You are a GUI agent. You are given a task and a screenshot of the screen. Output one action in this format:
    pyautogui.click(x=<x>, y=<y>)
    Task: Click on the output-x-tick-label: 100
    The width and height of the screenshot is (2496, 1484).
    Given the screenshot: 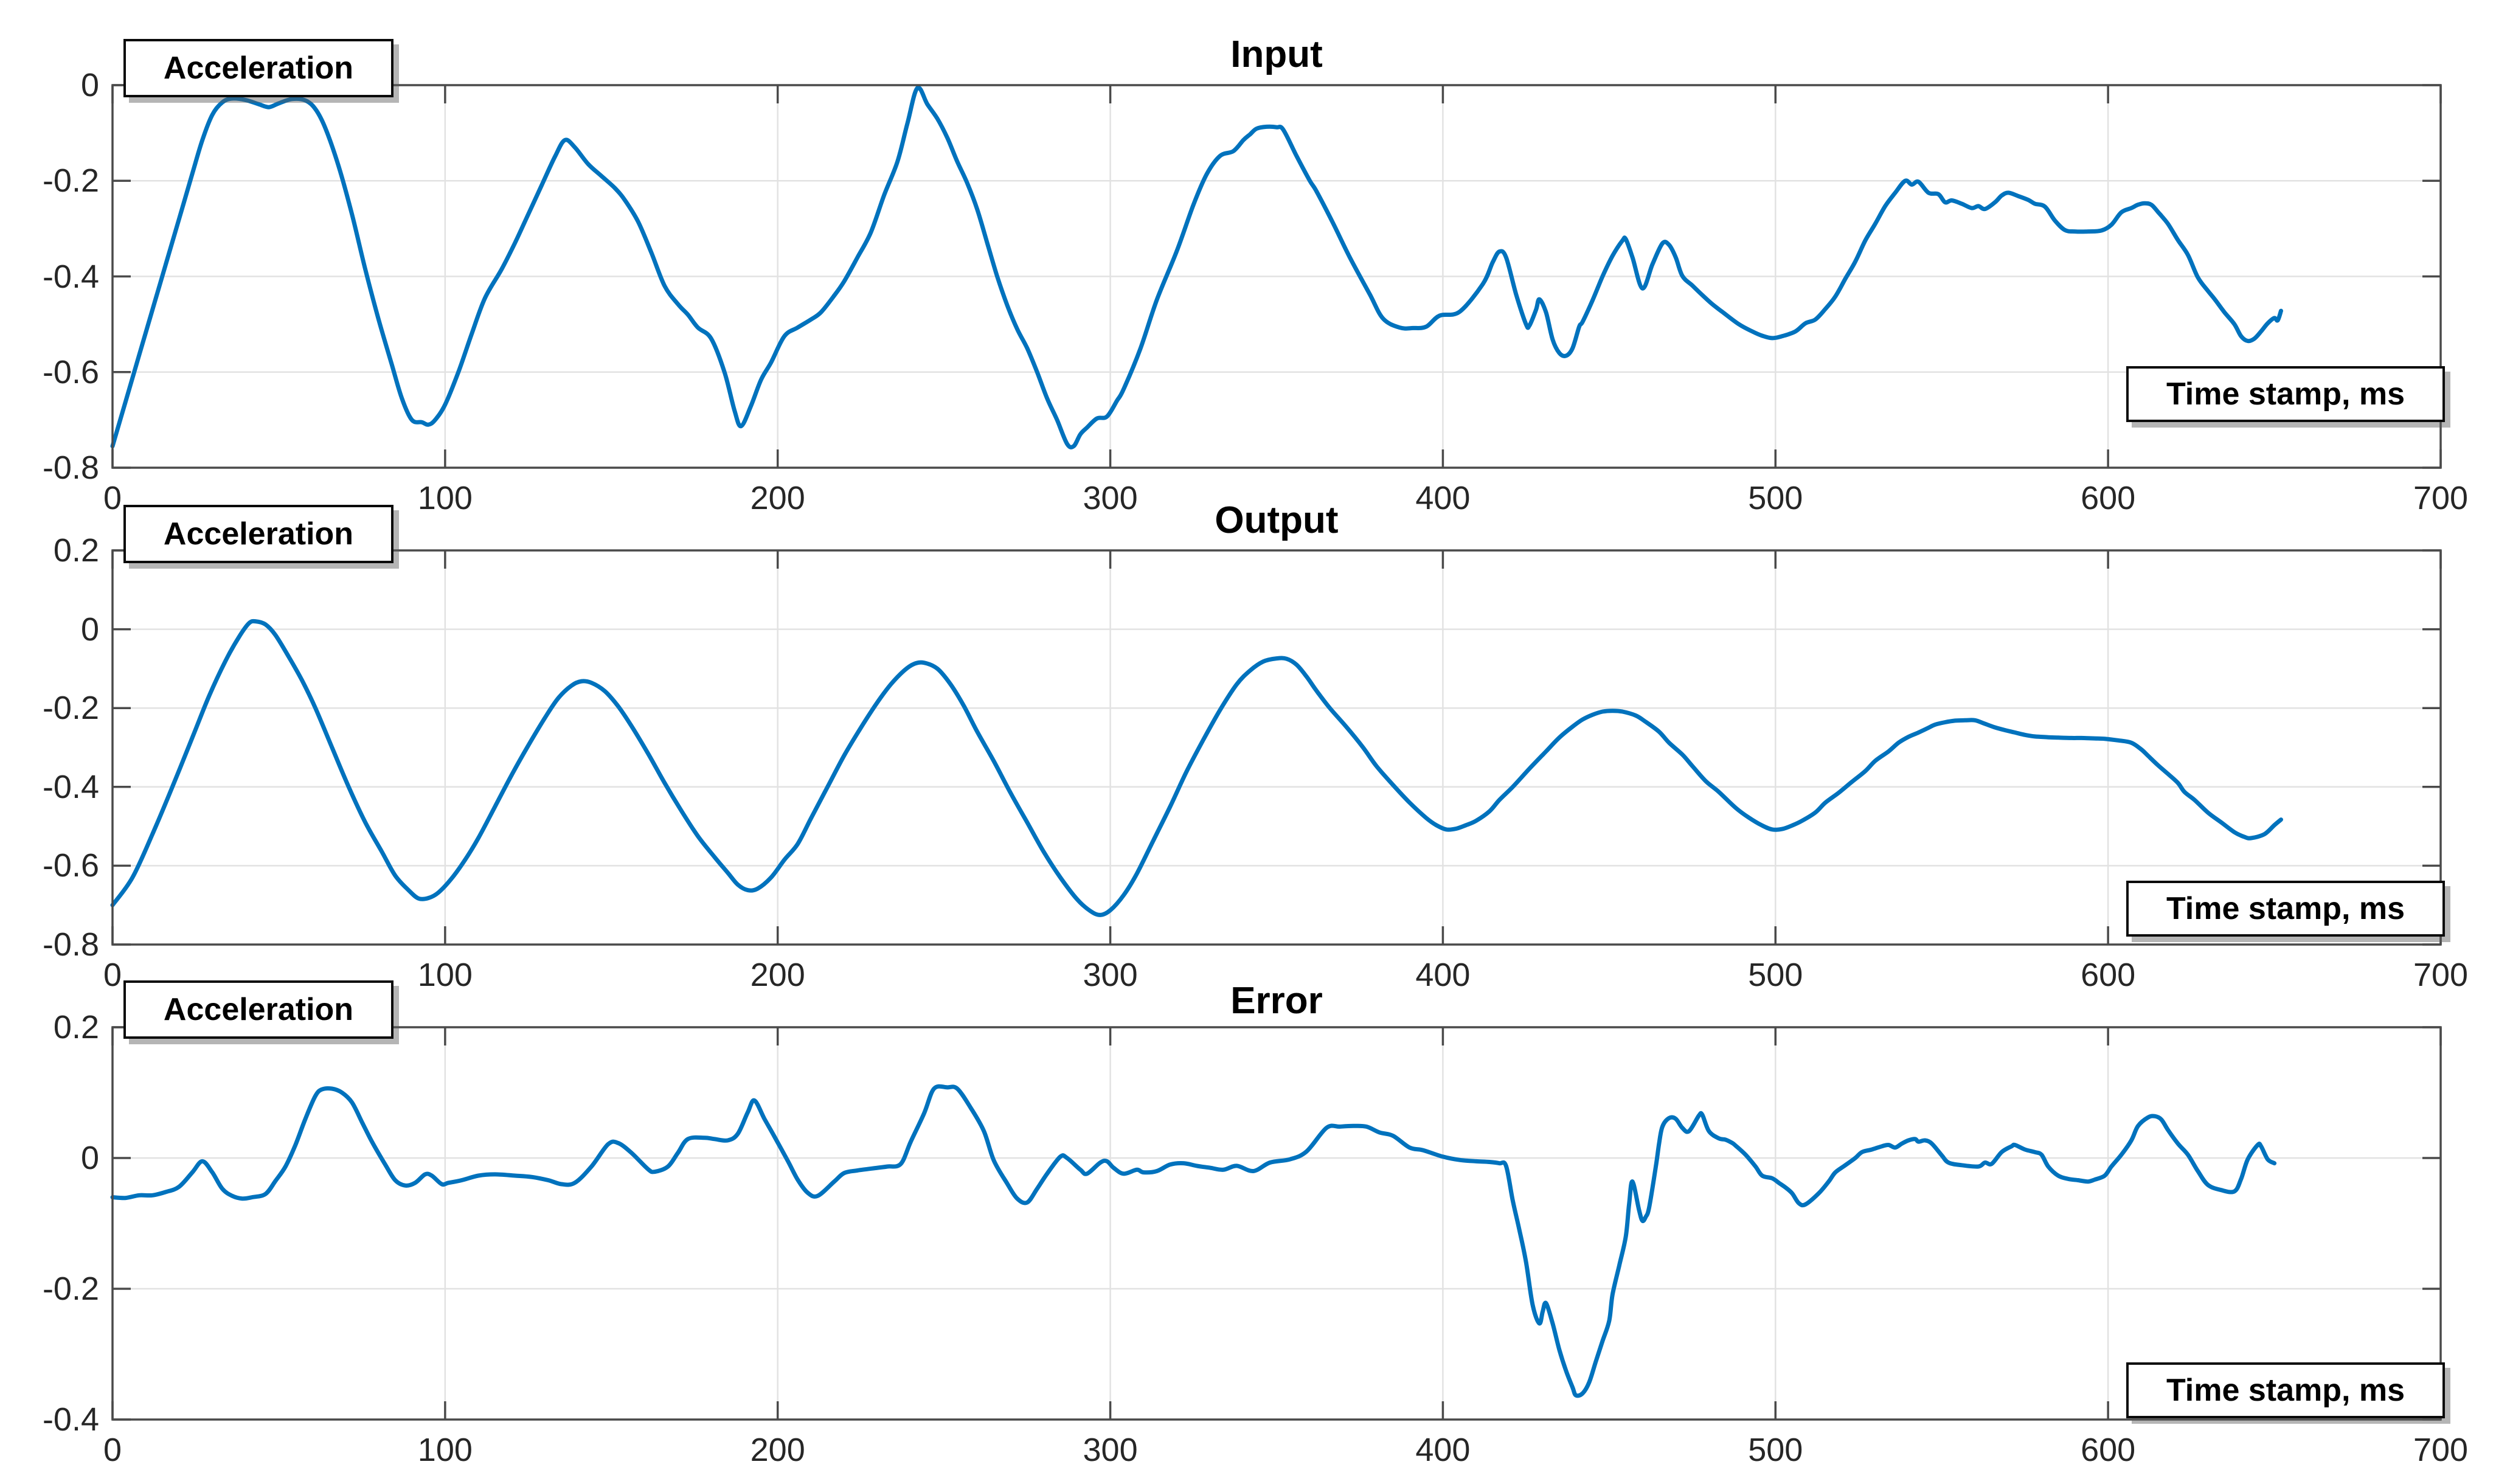 What is the action you would take?
    pyautogui.click(x=445, y=975)
    